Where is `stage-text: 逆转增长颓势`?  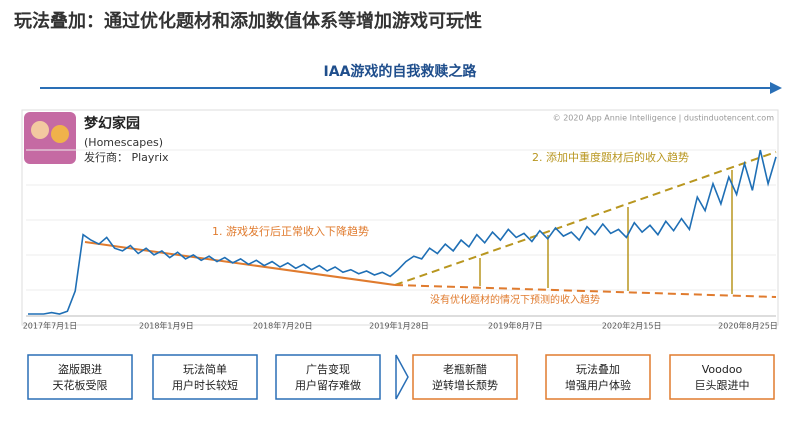 stage-text: 逆转增长颓势 is located at coordinates (465, 385).